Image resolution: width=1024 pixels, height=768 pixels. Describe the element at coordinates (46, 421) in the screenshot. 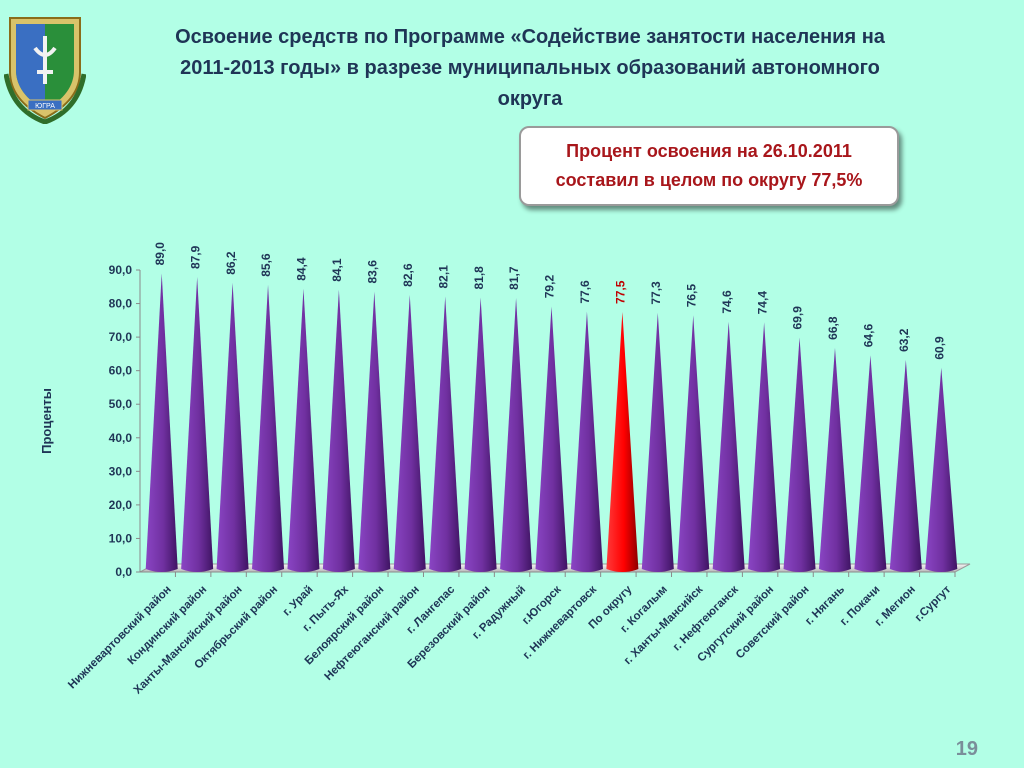

I see `y-axis-title: Проценты` at that location.